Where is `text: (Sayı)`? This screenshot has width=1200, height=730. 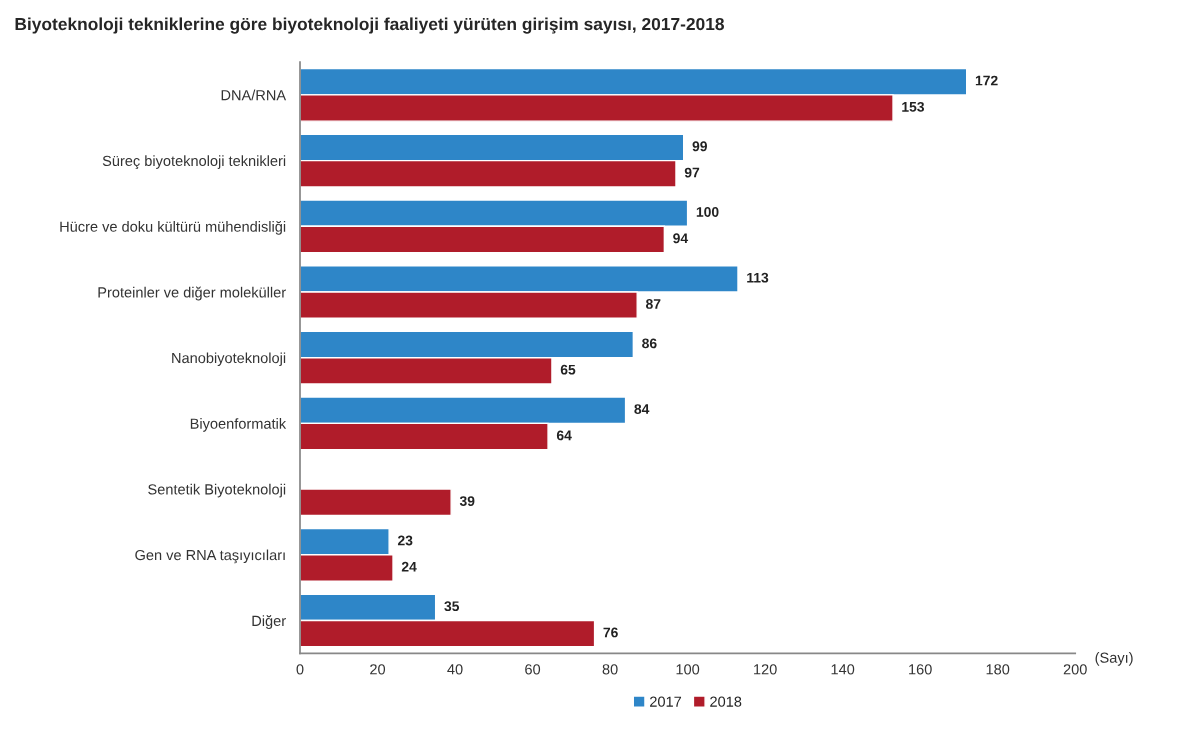
text: (Sayı) is located at coordinates (1114, 659).